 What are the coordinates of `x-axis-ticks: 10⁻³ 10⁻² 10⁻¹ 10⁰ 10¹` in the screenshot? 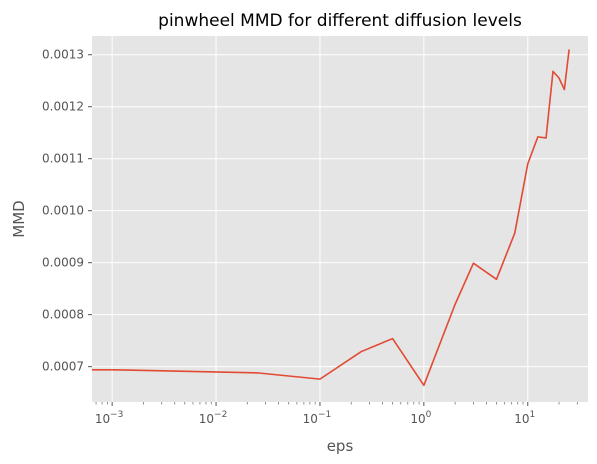 It's located at (315, 414).